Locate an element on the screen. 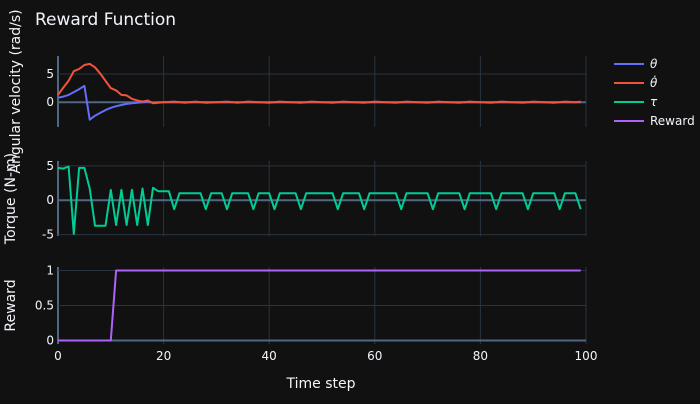 The image size is (700, 404). x-tick-label: 40 is located at coordinates (269, 356).